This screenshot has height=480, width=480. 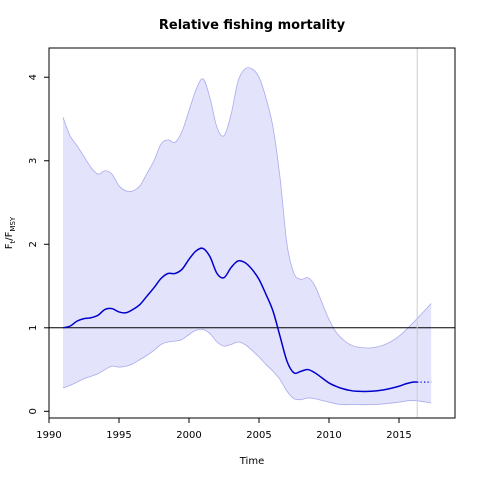 I want to click on x-tick-label: 1995, so click(x=118, y=435).